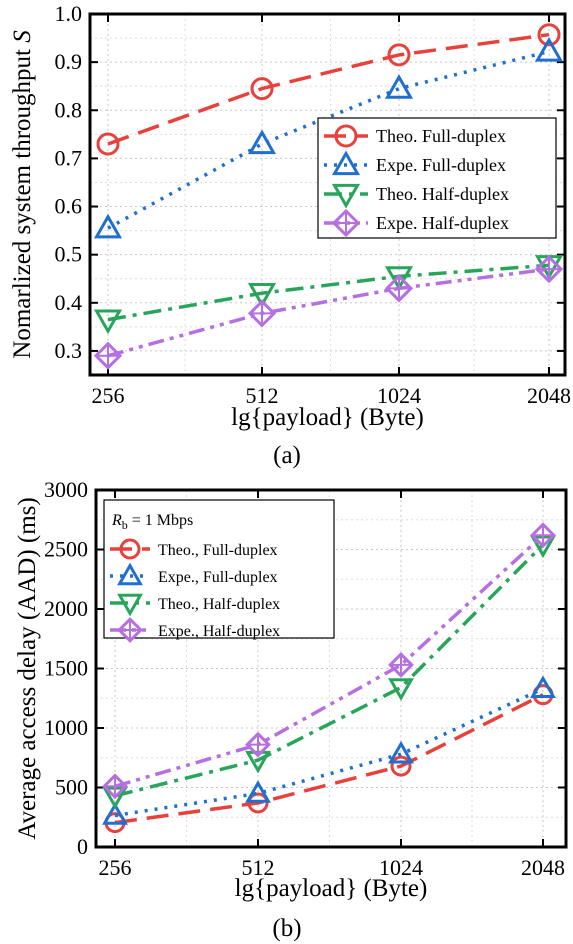 The image size is (573, 944). What do you see at coordinates (442, 223) in the screenshot?
I see `legend-label: Expe. Half-duplex` at bounding box center [442, 223].